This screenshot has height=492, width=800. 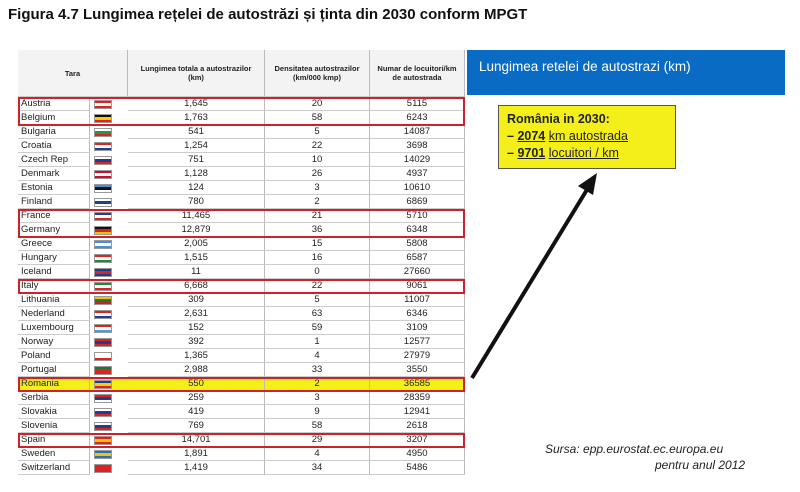 I want to click on value-cell: 11,465, so click(x=196, y=216).